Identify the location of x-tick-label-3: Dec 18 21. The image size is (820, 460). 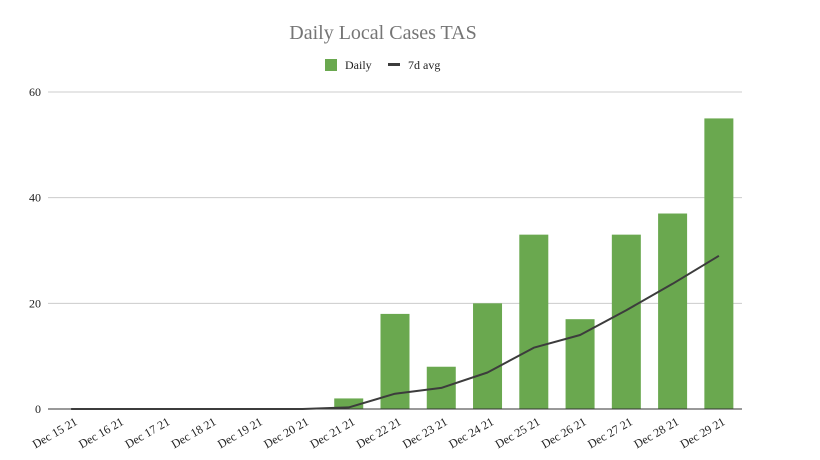
(194, 432).